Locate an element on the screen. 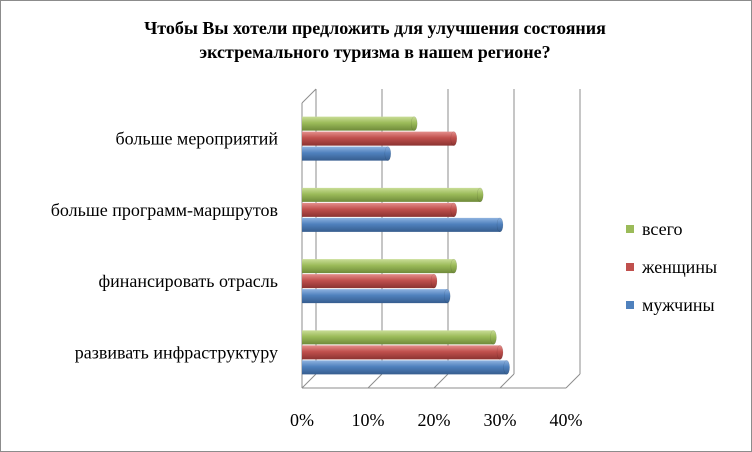 The width and height of the screenshot is (752, 452). category-label: больше мероприятий is located at coordinates (196, 139).